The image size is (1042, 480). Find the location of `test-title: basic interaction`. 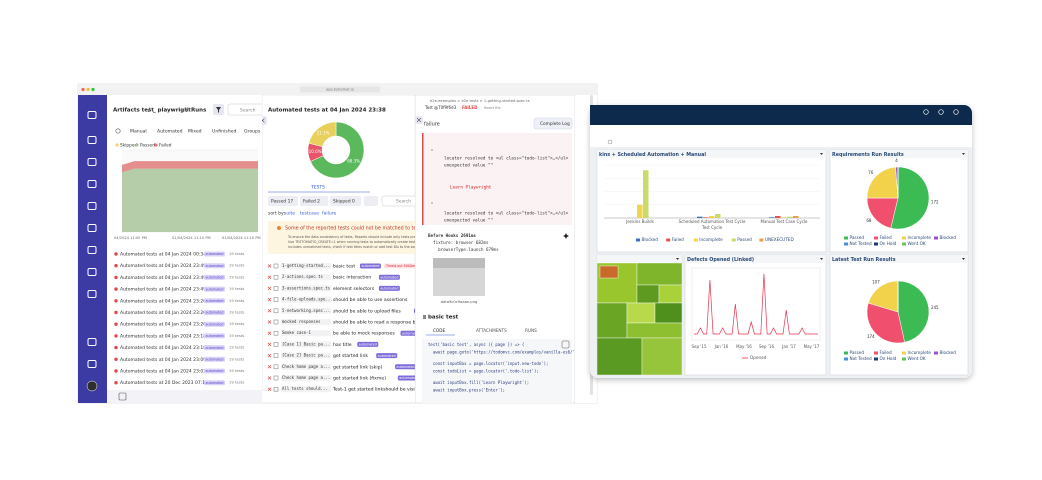

test-title: basic interaction is located at coordinates (352, 278).